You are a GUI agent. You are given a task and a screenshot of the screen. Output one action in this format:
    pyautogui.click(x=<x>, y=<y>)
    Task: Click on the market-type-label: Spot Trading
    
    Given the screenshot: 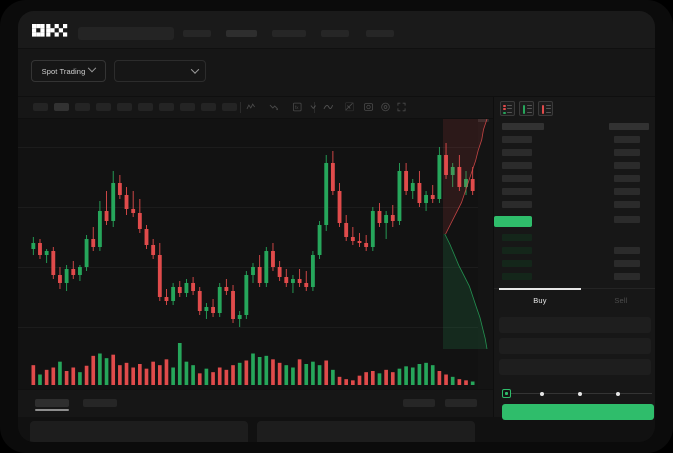 What is the action you would take?
    pyautogui.click(x=63, y=71)
    